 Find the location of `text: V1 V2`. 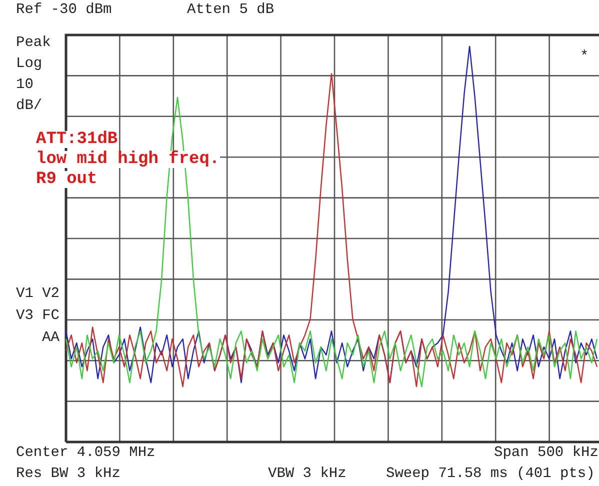

text: V1 V2 is located at coordinates (38, 294).